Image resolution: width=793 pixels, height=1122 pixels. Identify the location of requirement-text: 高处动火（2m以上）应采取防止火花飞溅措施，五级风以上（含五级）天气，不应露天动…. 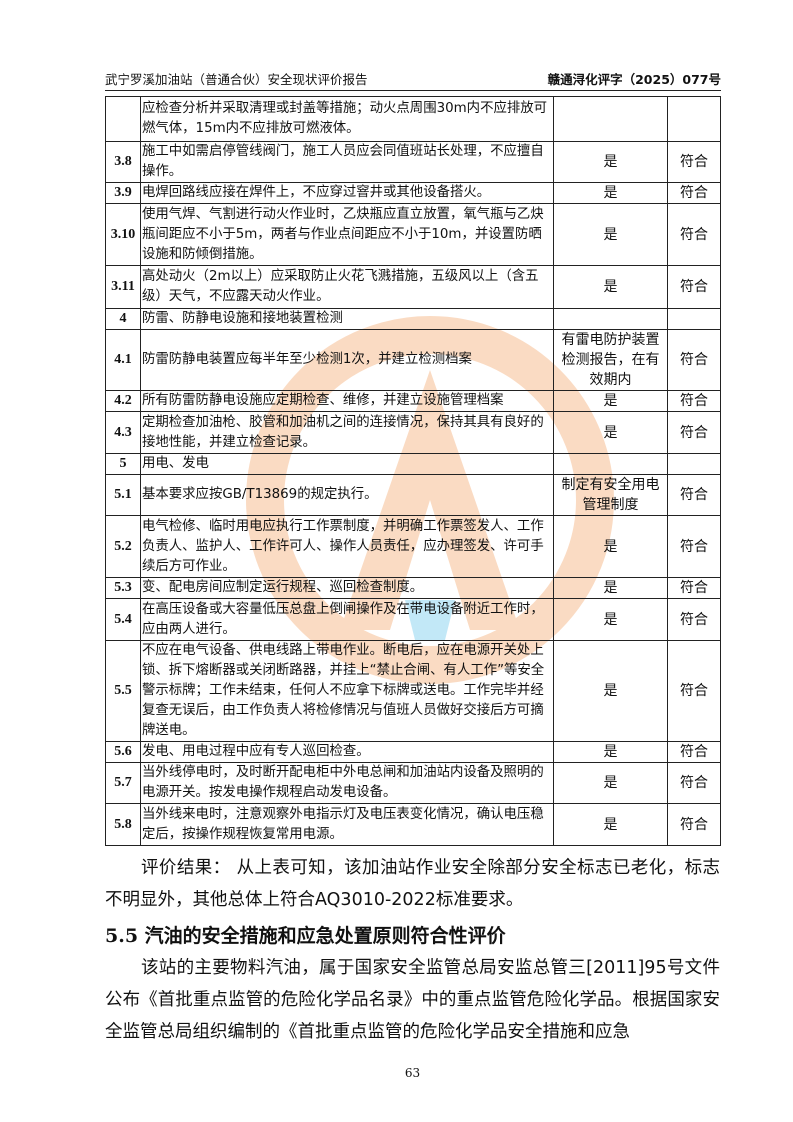
(347, 287).